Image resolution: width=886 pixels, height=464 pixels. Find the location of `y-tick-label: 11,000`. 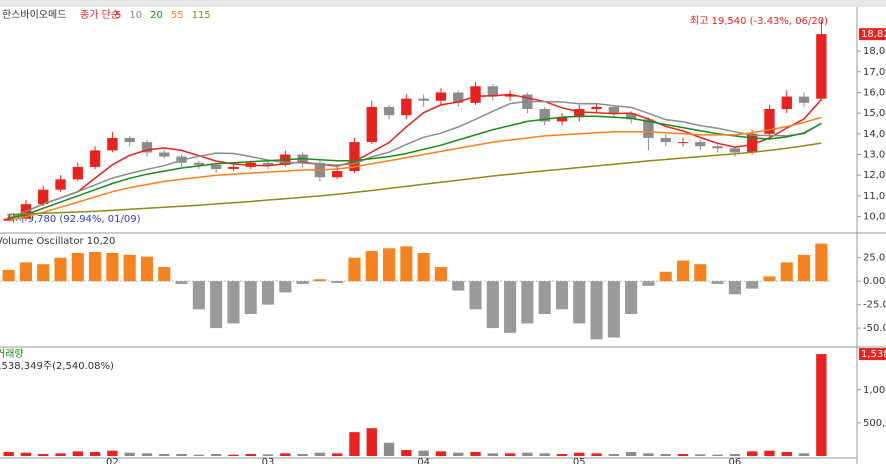

y-tick-label: 11,000 is located at coordinates (874, 196).